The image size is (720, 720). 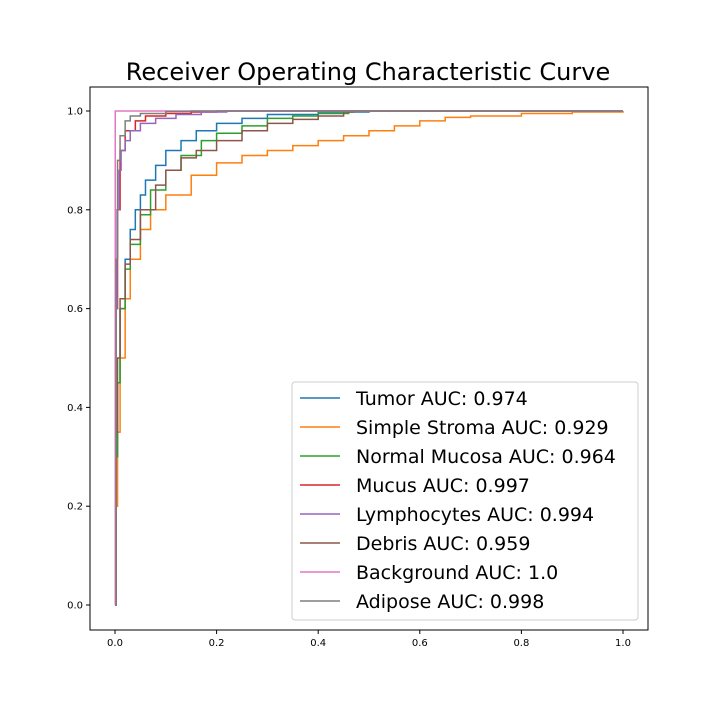 What do you see at coordinates (521, 643) in the screenshot?
I see `x-tick-label: 0.8` at bounding box center [521, 643].